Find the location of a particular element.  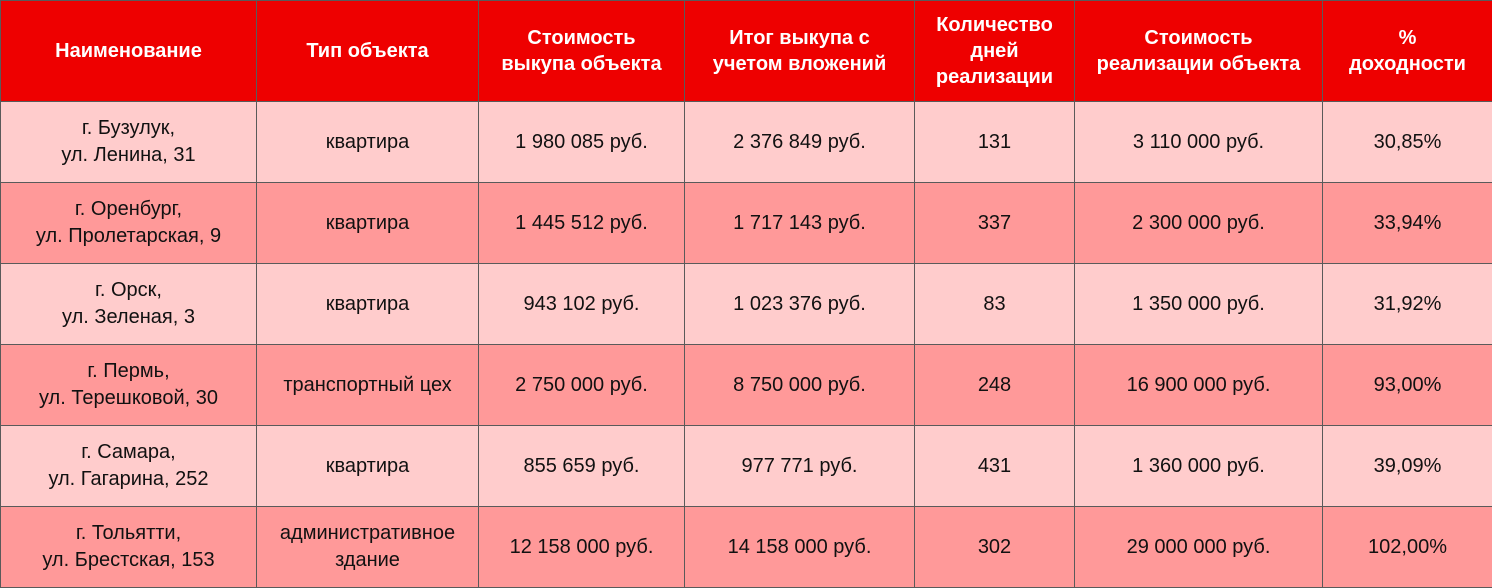

cell-yield: 33,94% is located at coordinates (1407, 223).